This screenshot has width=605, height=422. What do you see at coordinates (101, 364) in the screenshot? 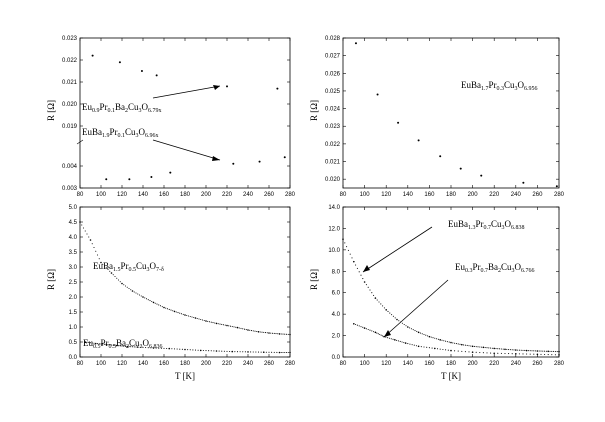
I see `x-tick-label: 100` at bounding box center [101, 364].